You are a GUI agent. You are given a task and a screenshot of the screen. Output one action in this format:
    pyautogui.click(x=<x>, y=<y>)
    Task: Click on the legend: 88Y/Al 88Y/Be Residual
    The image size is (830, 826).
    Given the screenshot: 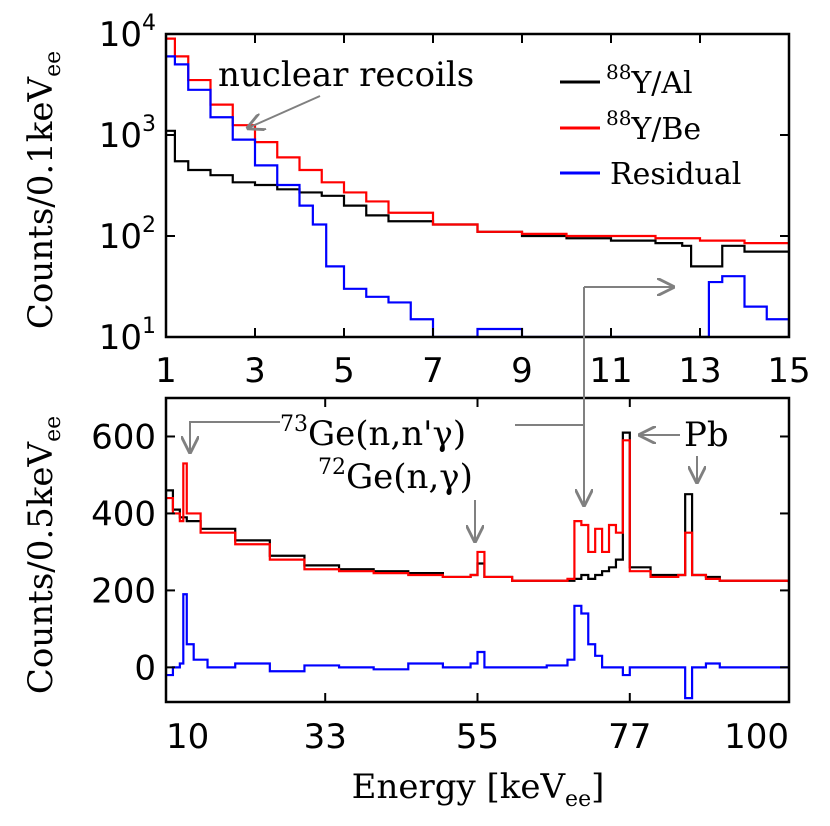 What is the action you would take?
    pyautogui.click(x=650, y=126)
    